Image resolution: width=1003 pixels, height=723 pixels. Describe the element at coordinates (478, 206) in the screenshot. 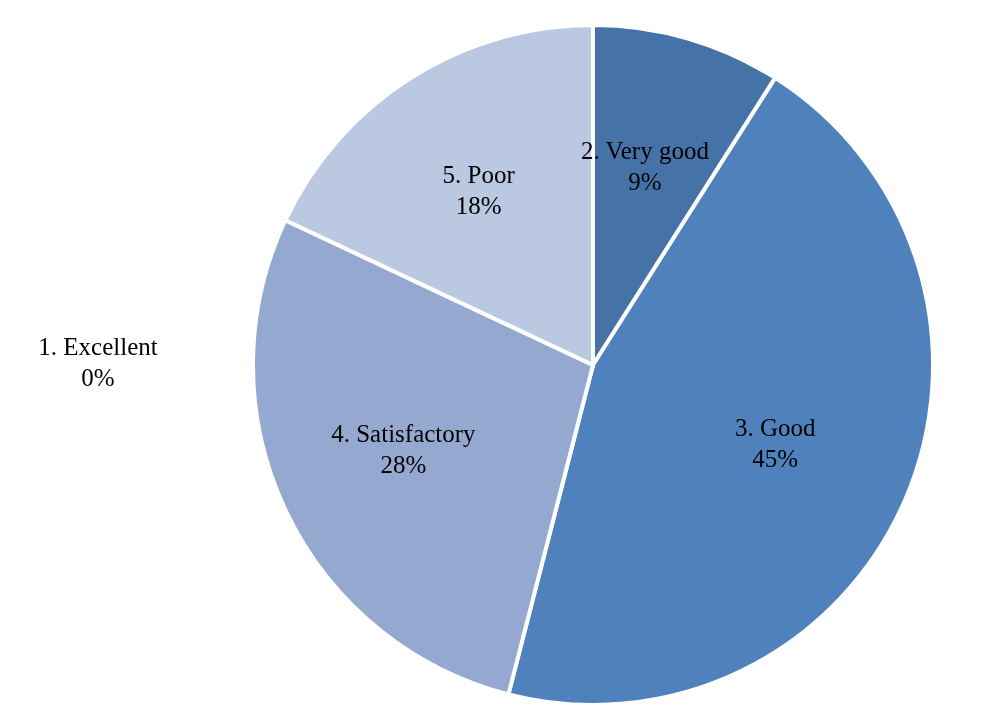

I see `data-label: 18%` at that location.